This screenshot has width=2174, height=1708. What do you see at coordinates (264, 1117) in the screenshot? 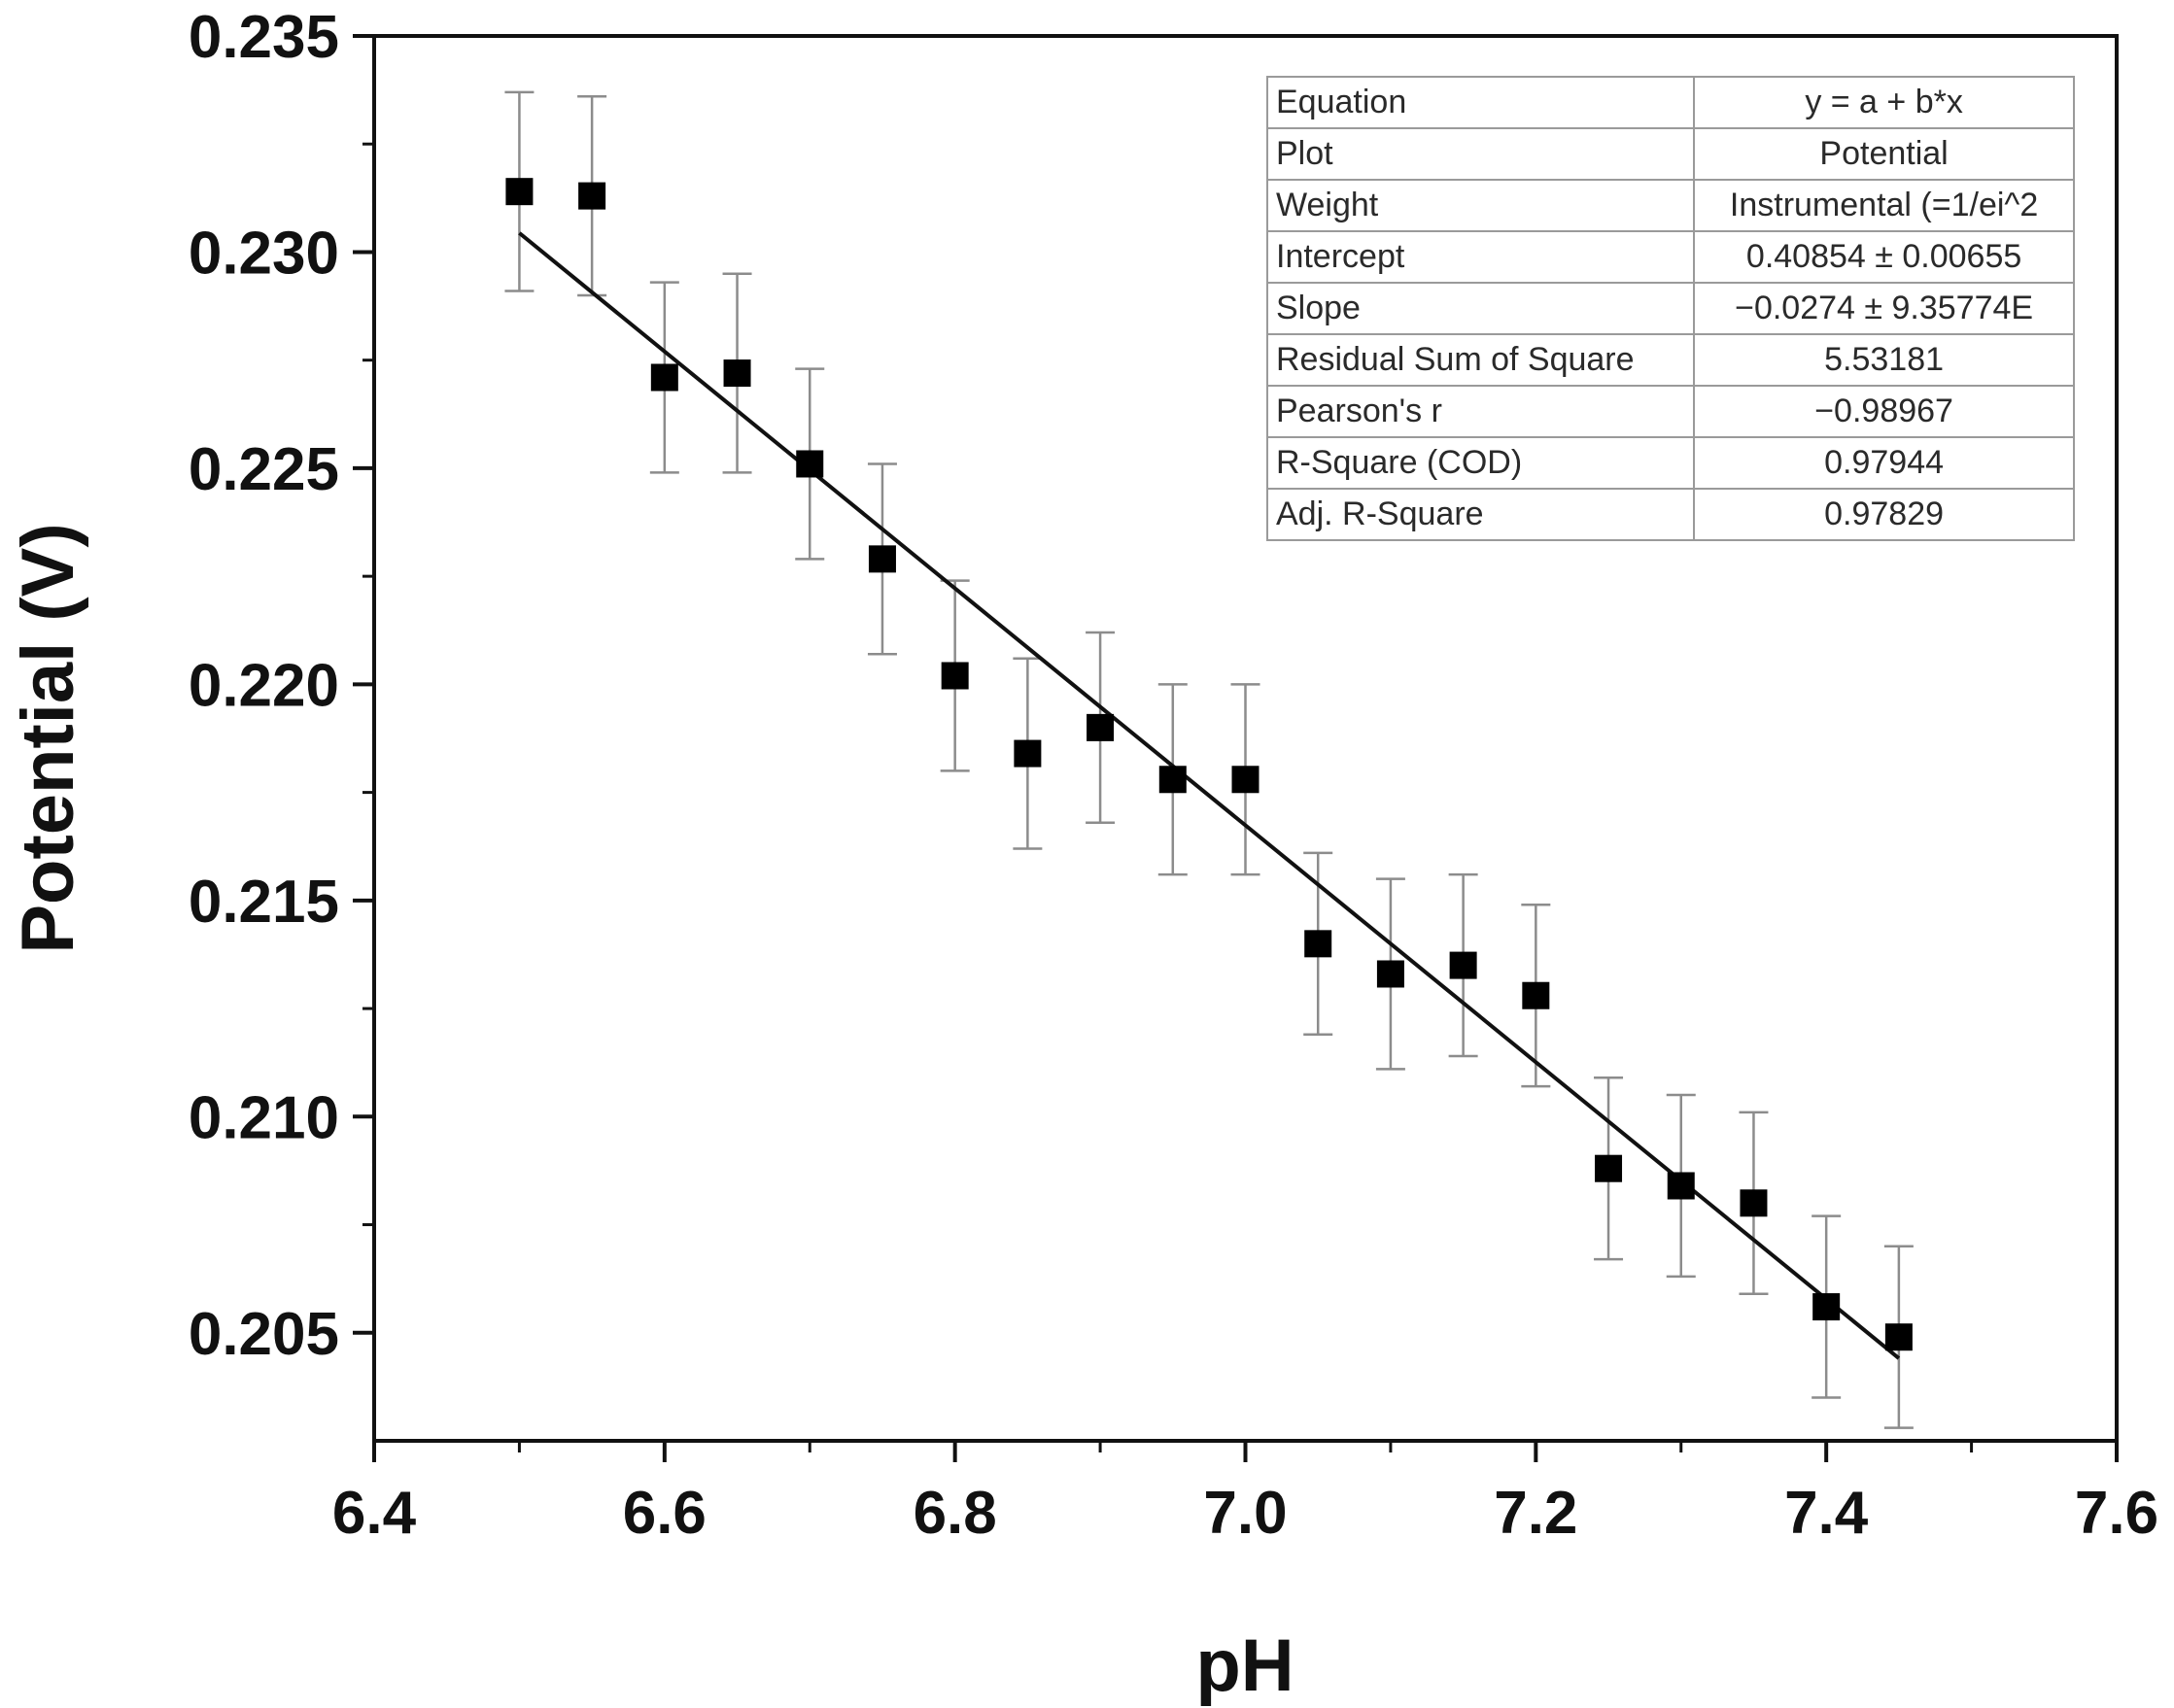
I see `y-tick-label: 0.210` at bounding box center [264, 1117].